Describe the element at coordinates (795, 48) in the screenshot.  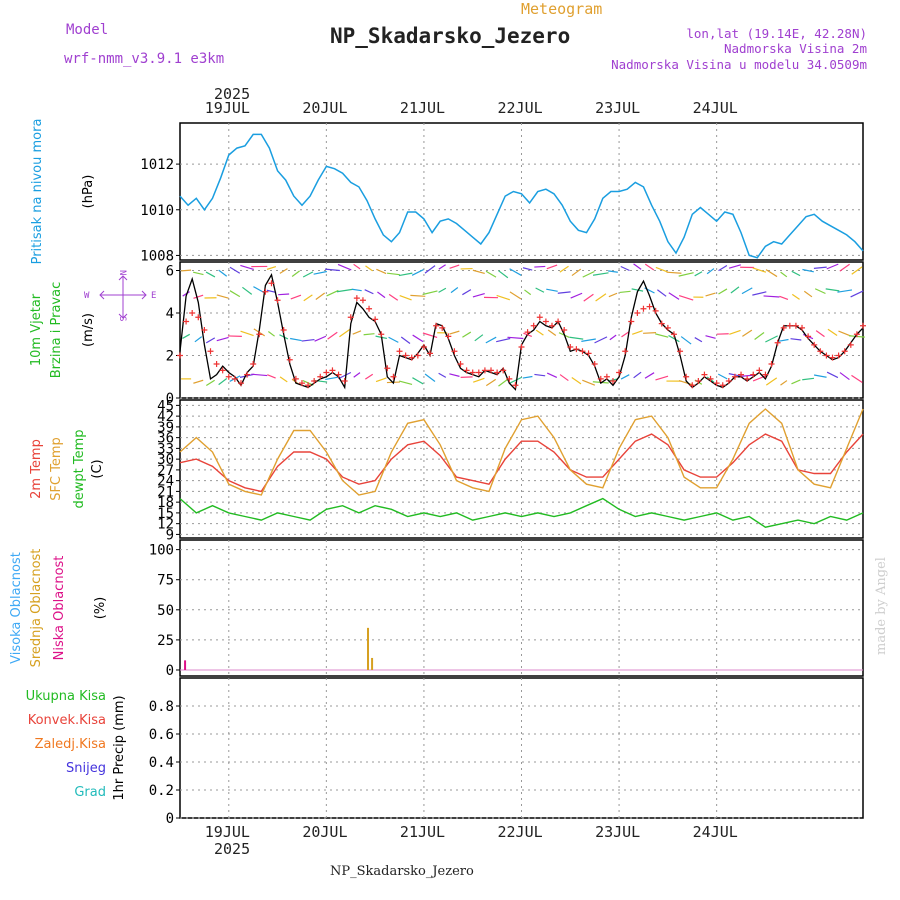
I see `elevation: Nadmorska Visina 2m` at that location.